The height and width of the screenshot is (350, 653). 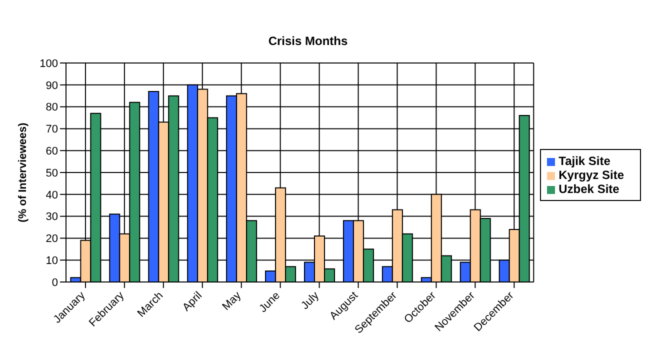 What do you see at coordinates (232, 301) in the screenshot?
I see `x-tick-label: May` at bounding box center [232, 301].